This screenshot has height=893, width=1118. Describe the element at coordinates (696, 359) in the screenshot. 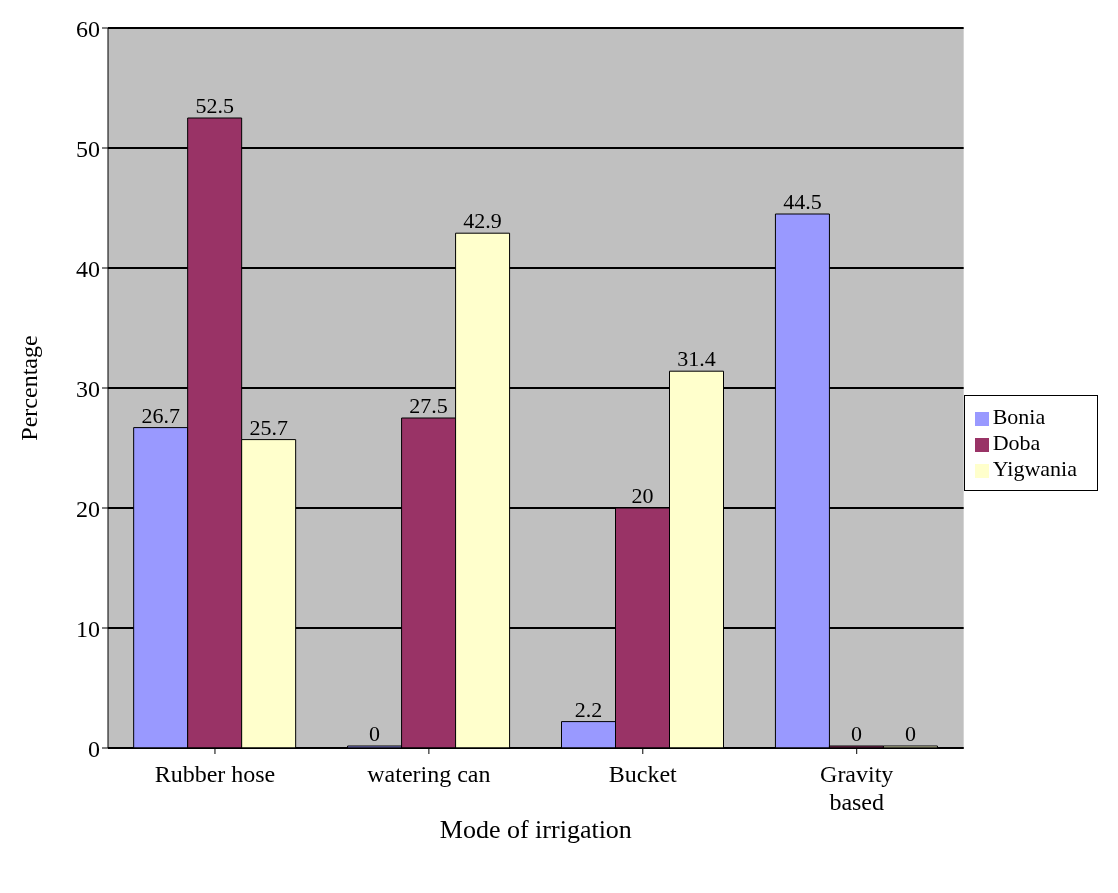

I see `data-label: 31.4` at that location.